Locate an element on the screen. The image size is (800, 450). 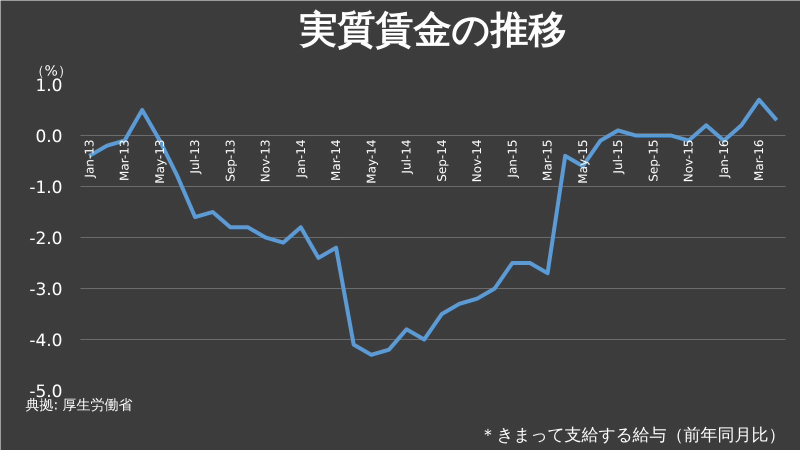
x-tick-label: Jan-16 is located at coordinates (723, 159).